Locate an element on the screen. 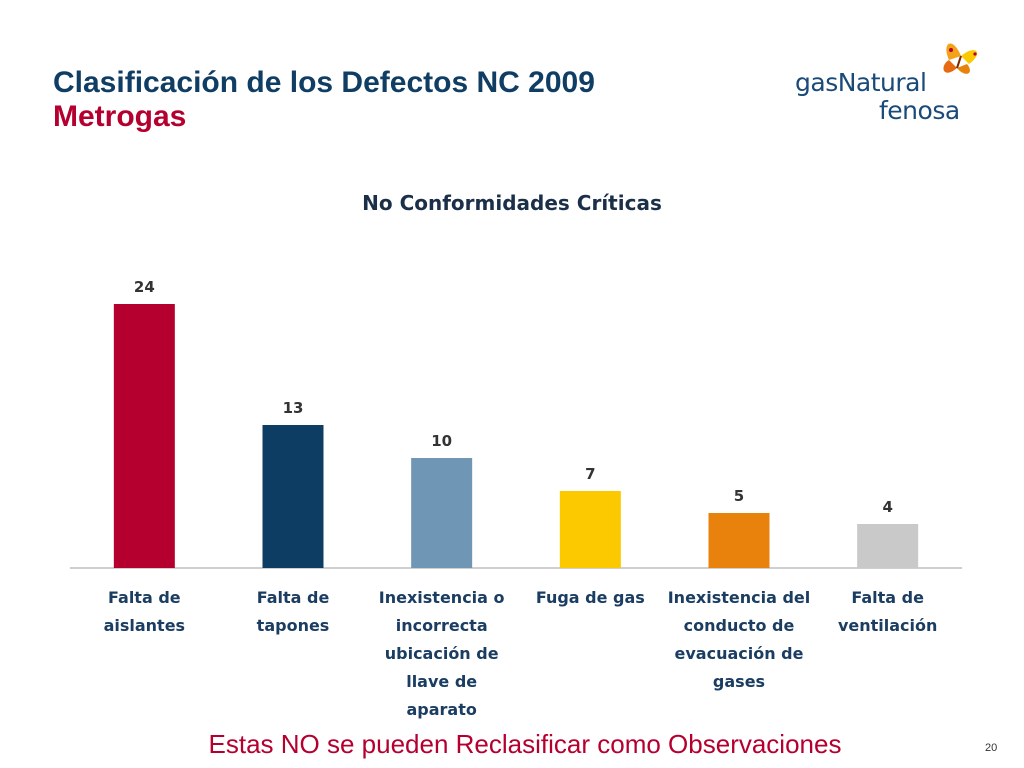 Image resolution: width=1024 pixels, height=768 pixels. slide-title-line1: Clasificación de los Defectos NC 2009 is located at coordinates (324, 82).